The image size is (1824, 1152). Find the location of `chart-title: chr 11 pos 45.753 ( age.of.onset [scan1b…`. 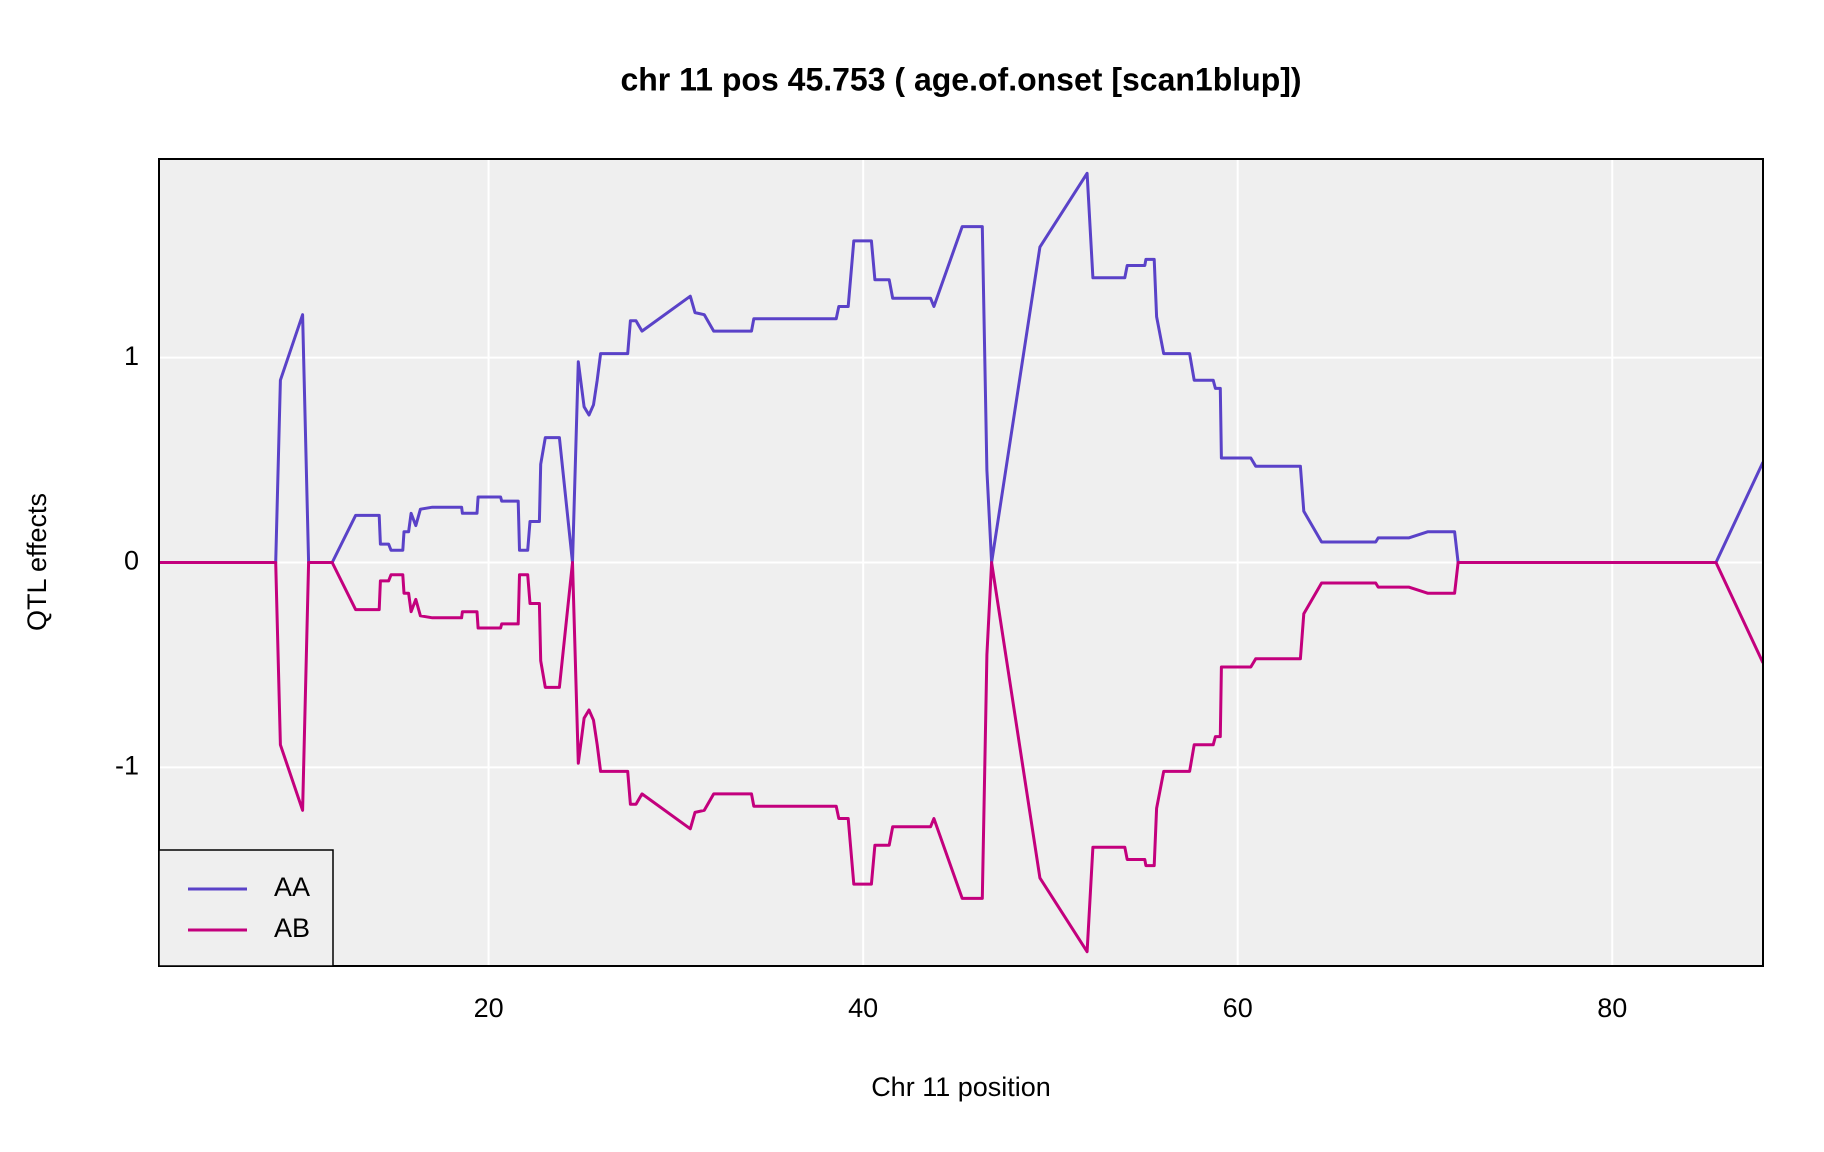

chart-title: chr 11 pos 45.753 ( age.of.onset [scan1b… is located at coordinates (960, 79).